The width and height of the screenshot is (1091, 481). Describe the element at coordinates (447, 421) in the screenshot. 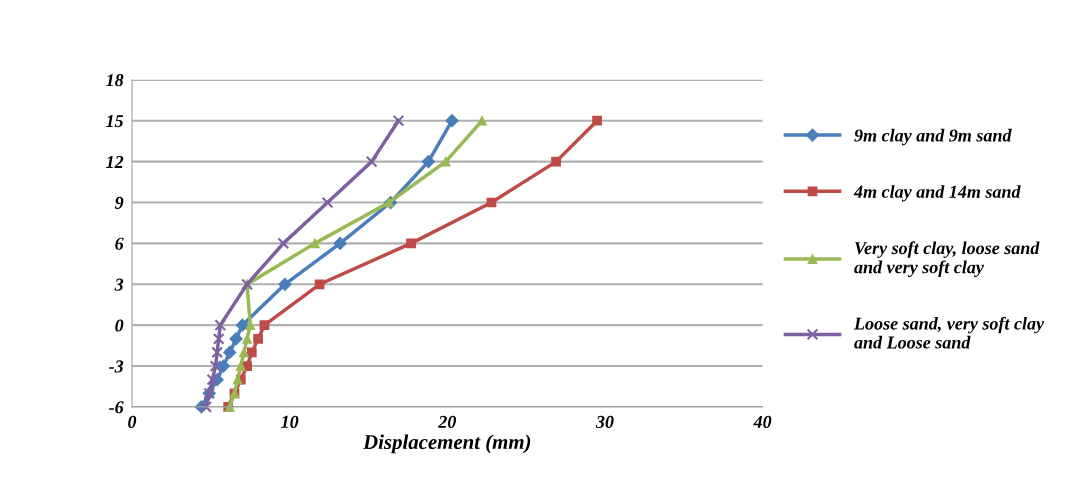

I see `x-tick-label: 20` at that location.